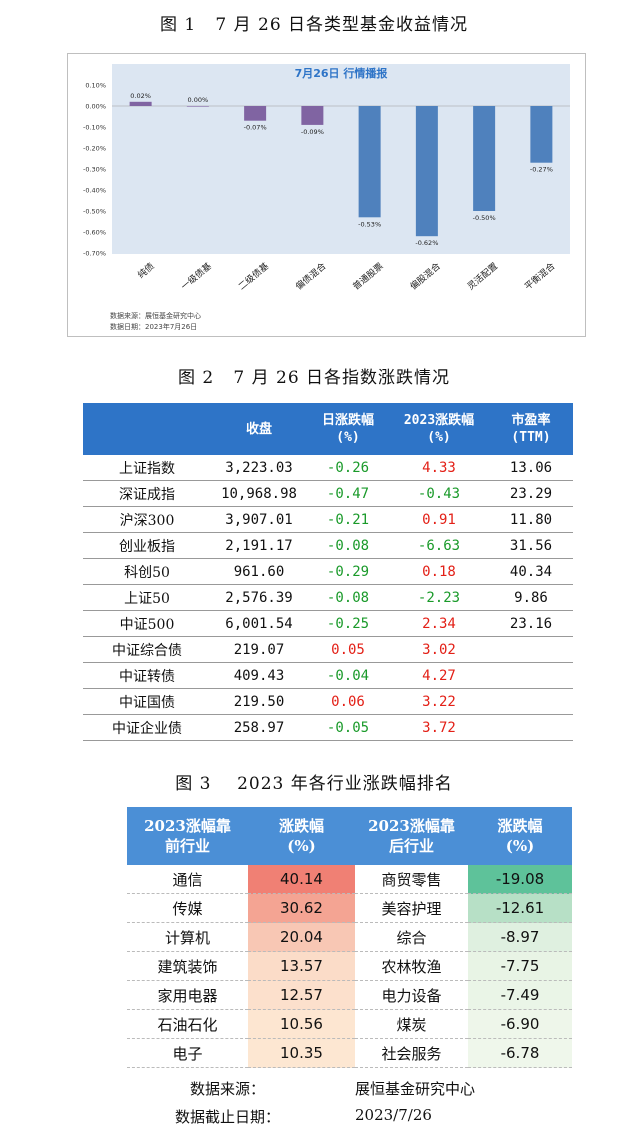  Describe the element at coordinates (411, 1053) in the screenshot. I see `bottom-industry: 社会服务` at that location.